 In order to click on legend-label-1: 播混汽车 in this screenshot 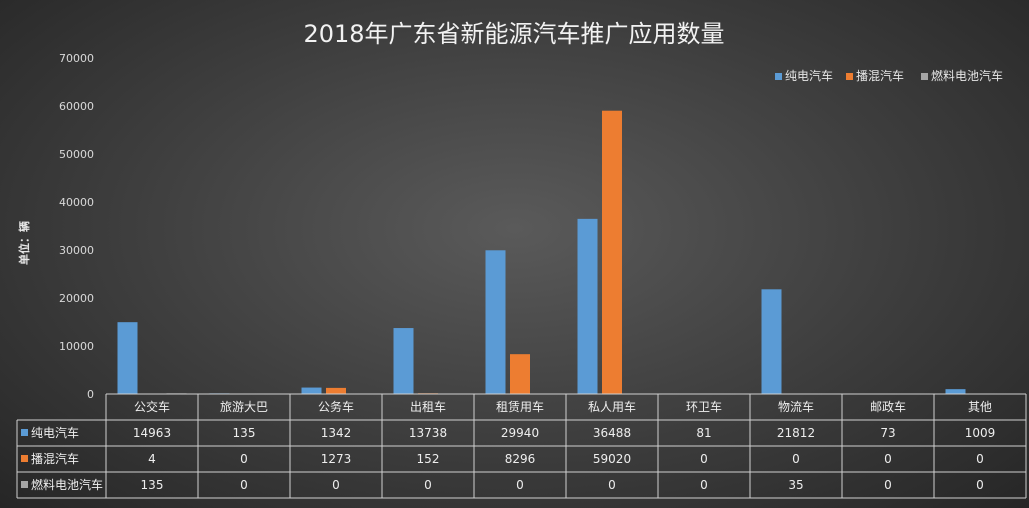, I will do `click(880, 75)`.